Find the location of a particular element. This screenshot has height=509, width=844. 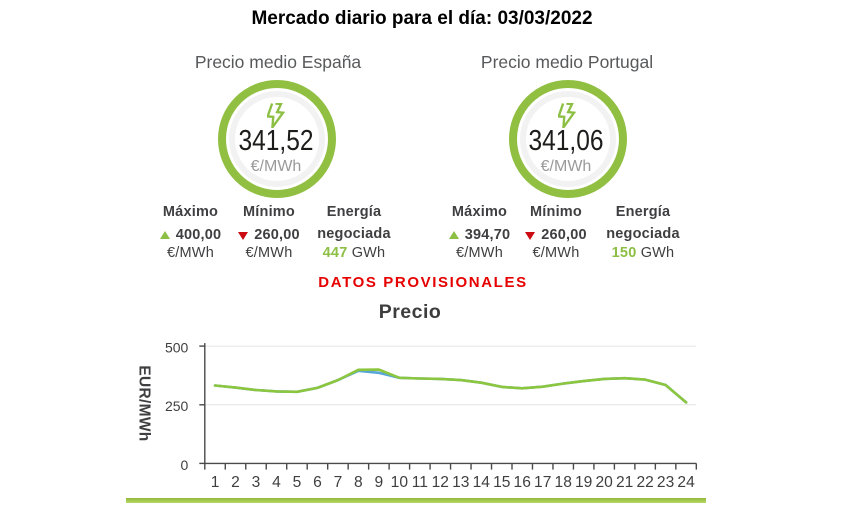

svg-text: 16 is located at coordinates (522, 482).